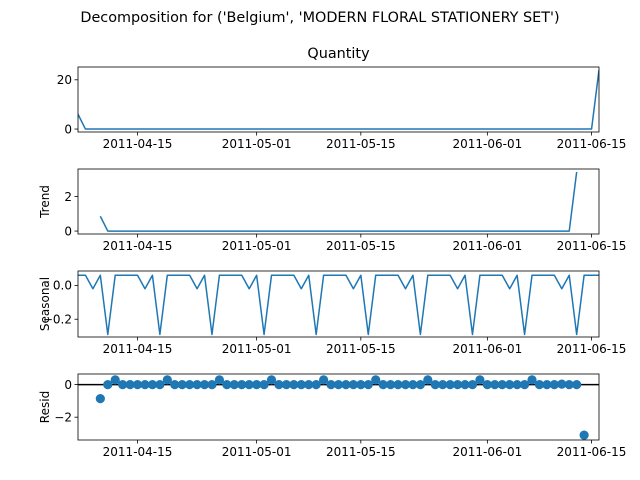 The width and height of the screenshot is (640, 480). What do you see at coordinates (68, 197) in the screenshot?
I see `trend-ytick-label-1: 2` at bounding box center [68, 197].